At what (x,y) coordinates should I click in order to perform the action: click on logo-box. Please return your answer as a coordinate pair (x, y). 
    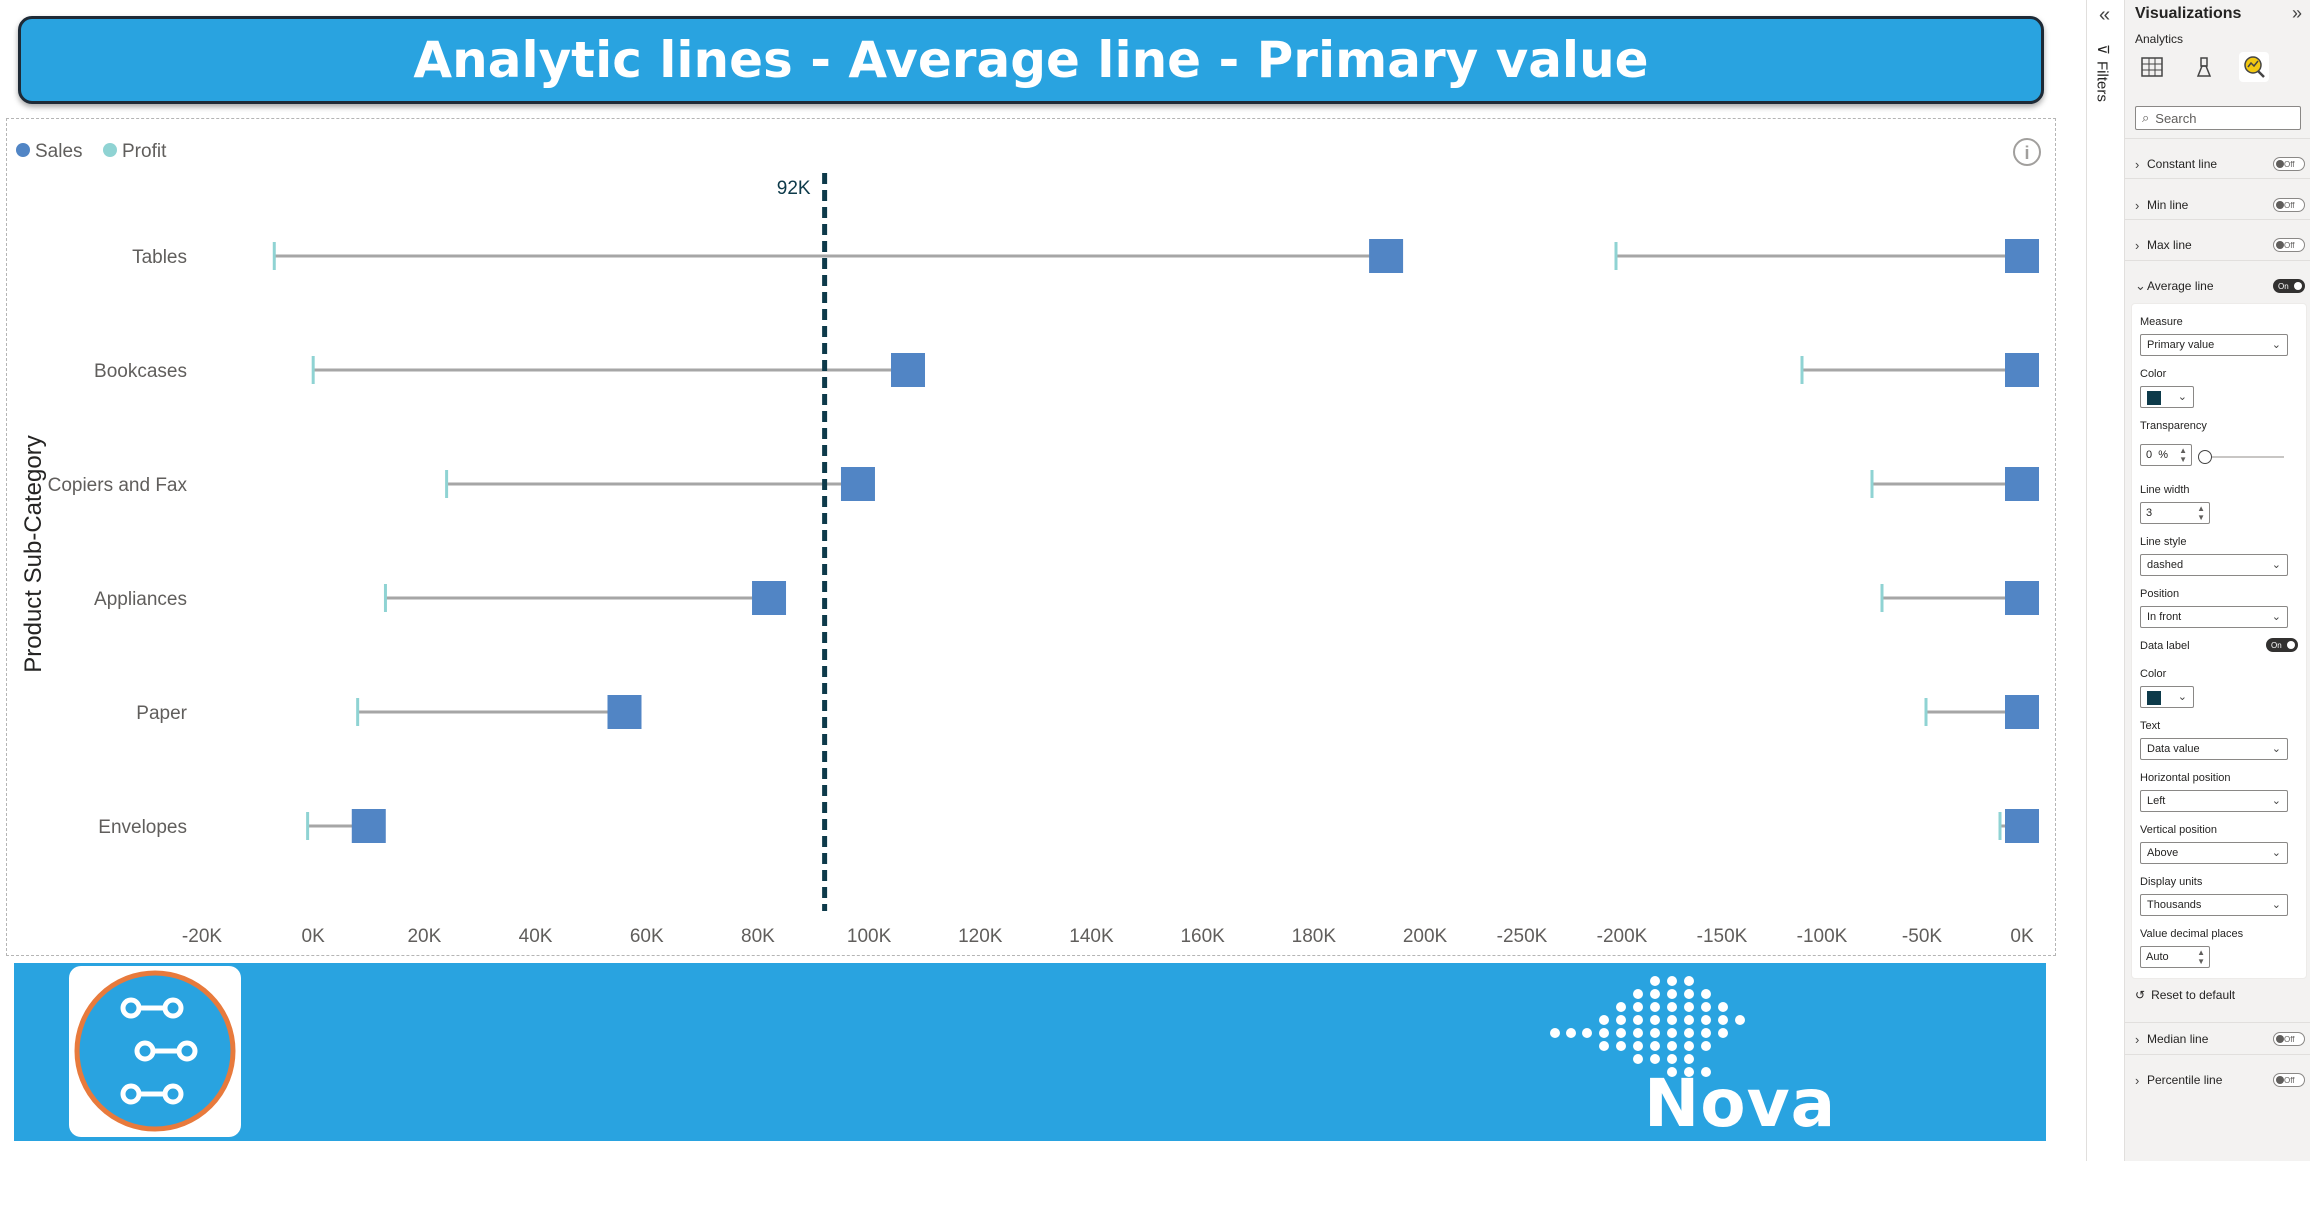
    Looking at the image, I should click on (155, 1051).